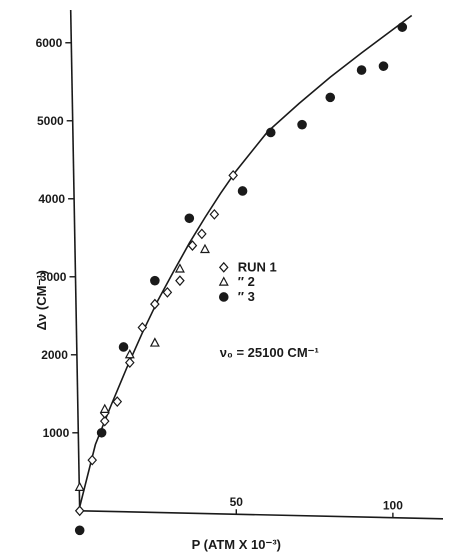 The width and height of the screenshot is (463, 553). What do you see at coordinates (49, 43) in the screenshot?
I see `y-tick-label: 6000` at bounding box center [49, 43].